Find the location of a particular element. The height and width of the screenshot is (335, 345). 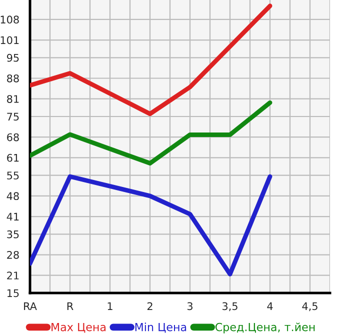

y-tick-label: 61 is located at coordinates (13, 158).